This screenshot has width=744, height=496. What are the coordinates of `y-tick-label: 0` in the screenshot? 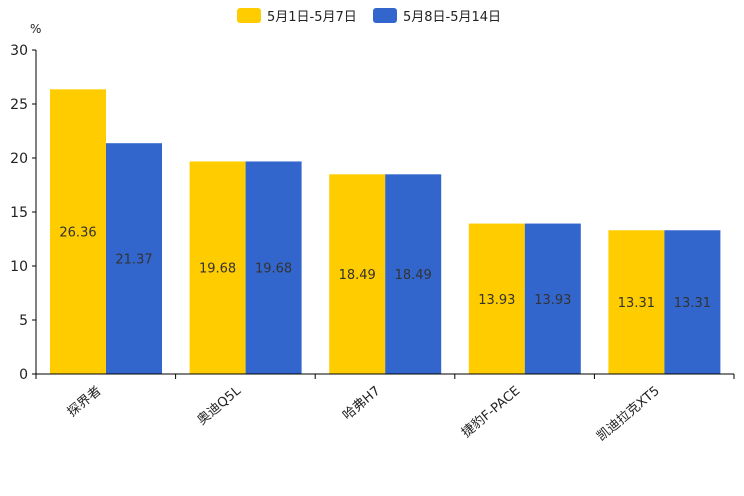 It's located at (23, 375).